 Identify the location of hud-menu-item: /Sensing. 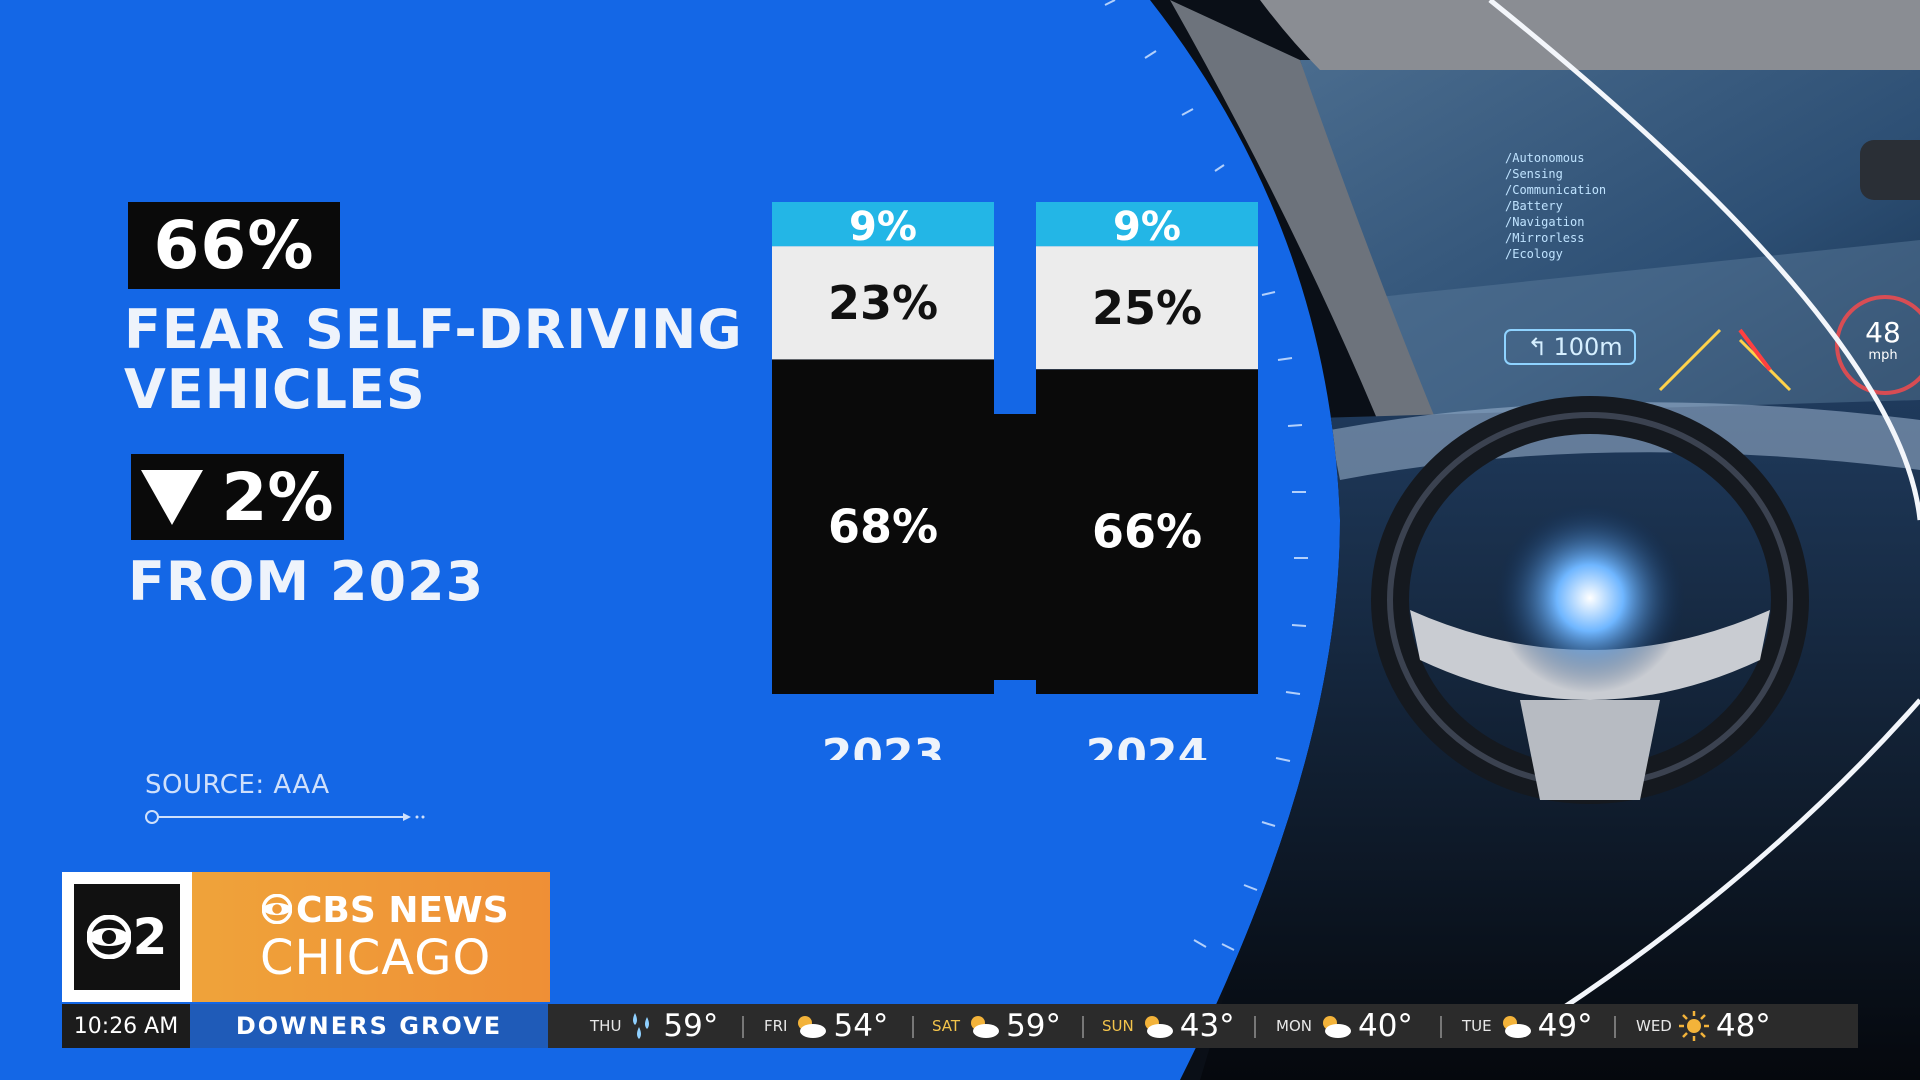
(1534, 174).